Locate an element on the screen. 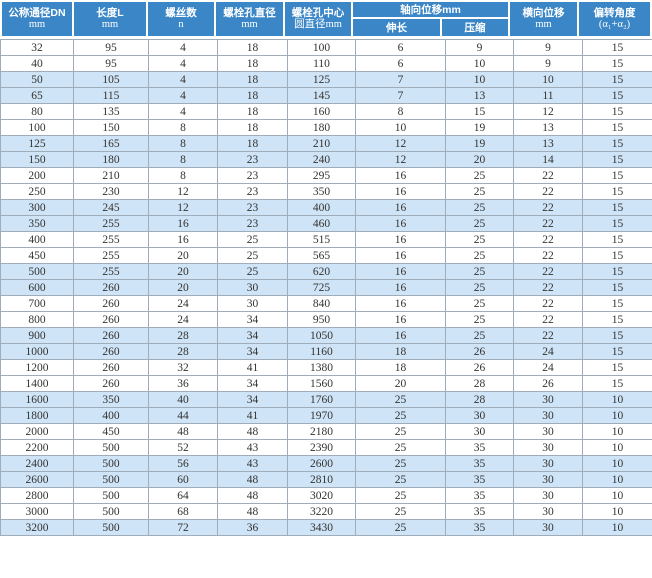  table-cell: 3020 is located at coordinates (321, 495).